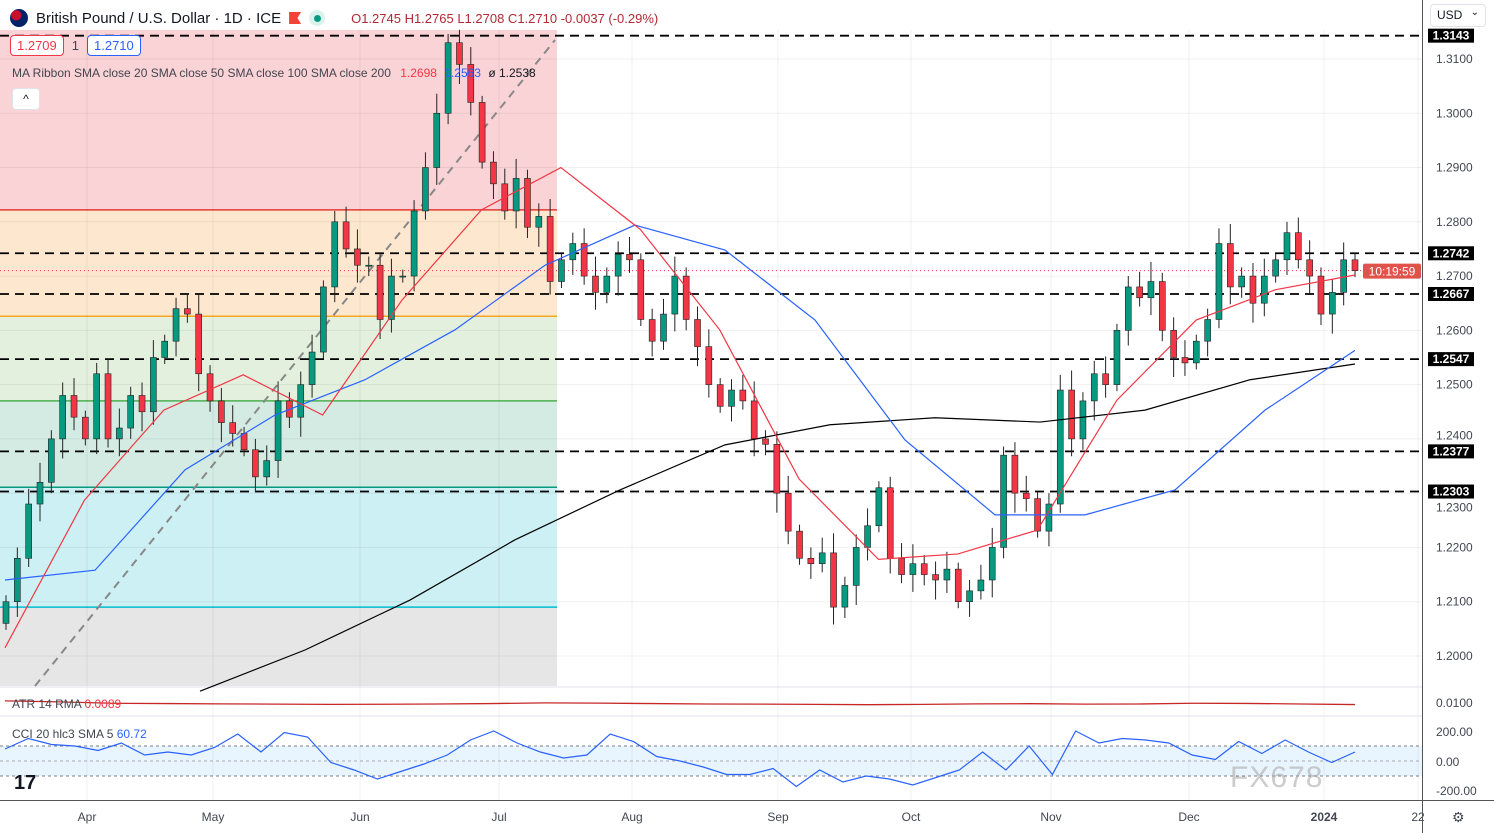 The height and width of the screenshot is (833, 1494). Describe the element at coordinates (512, 73) in the screenshot. I see `sma200-value: ø 1.2538` at that location.